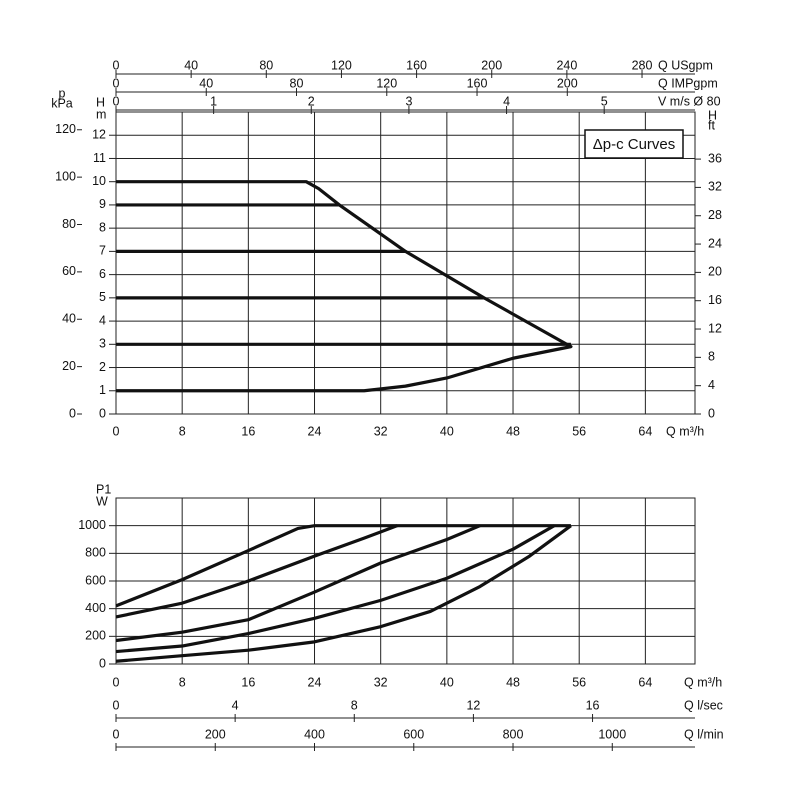  I want to click on y-tick-label: 4, so click(102, 320).